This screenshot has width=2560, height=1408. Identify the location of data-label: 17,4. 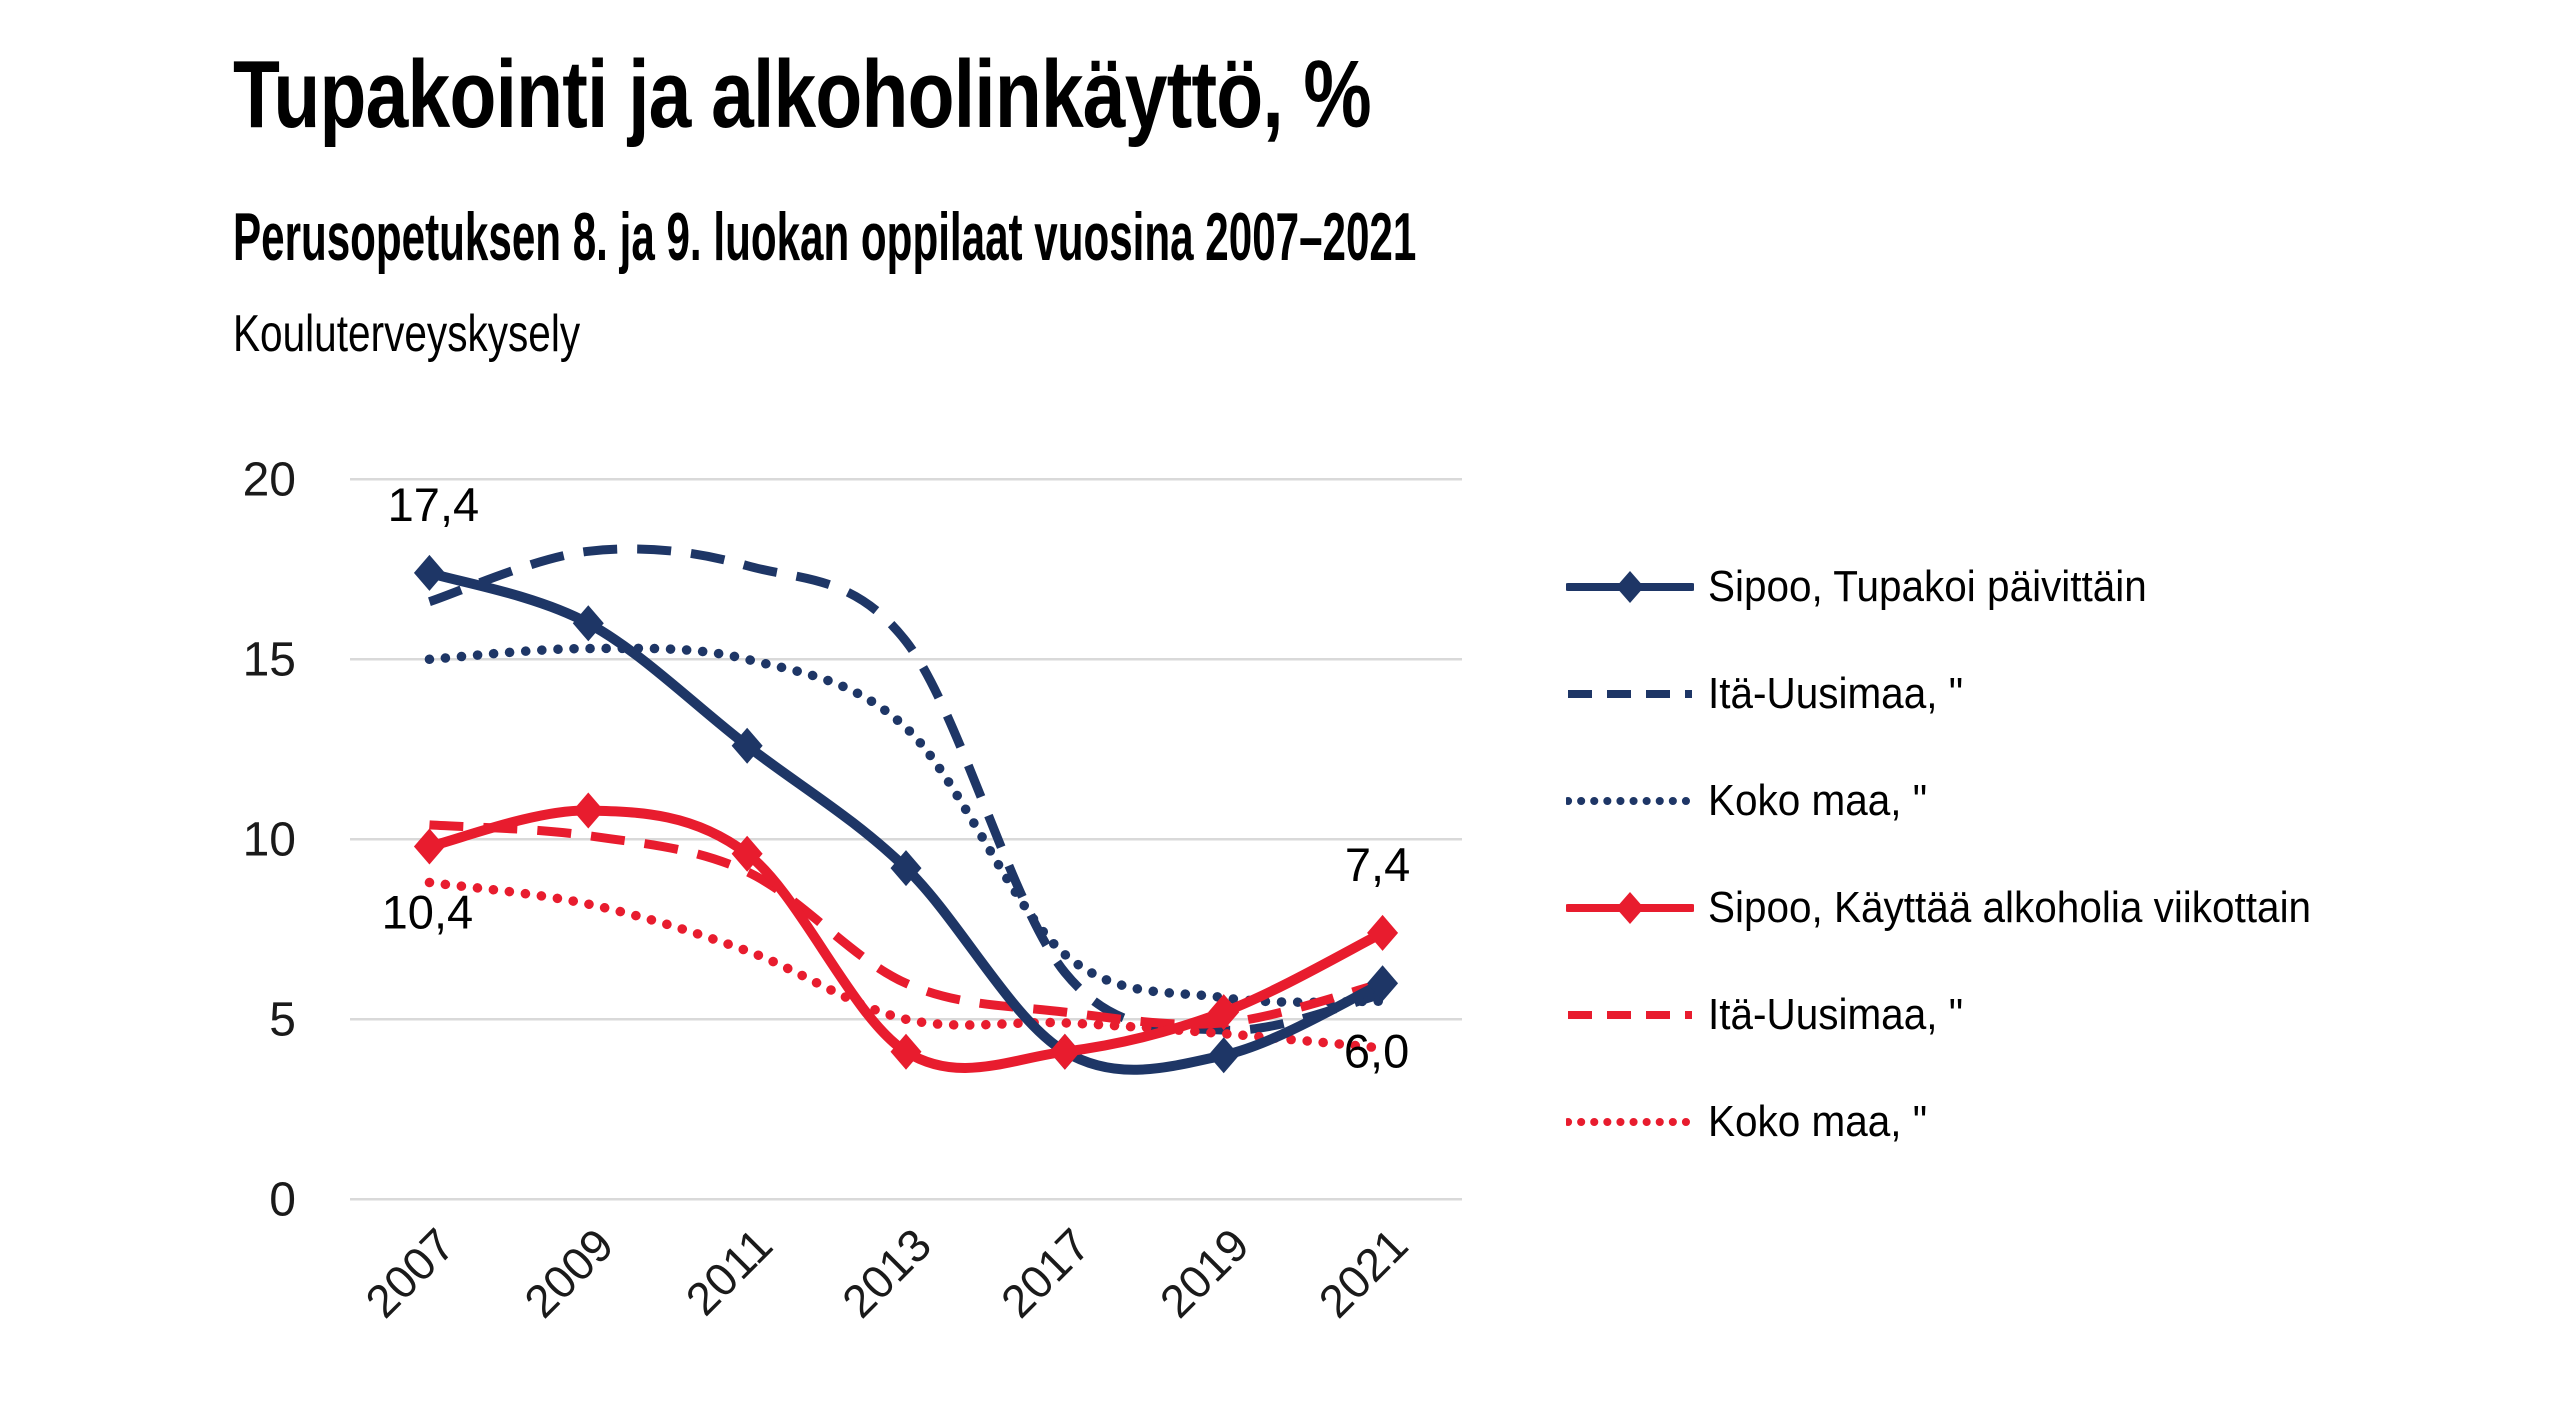
(433, 504).